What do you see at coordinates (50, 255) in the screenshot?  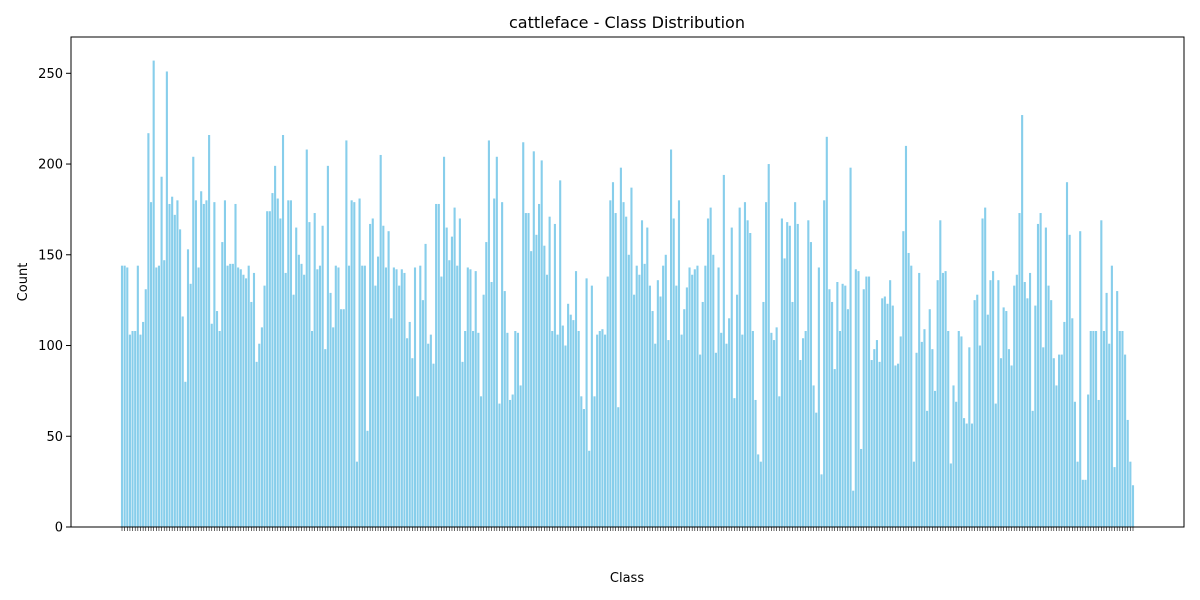 I see `y-tick-label: 150` at bounding box center [50, 255].